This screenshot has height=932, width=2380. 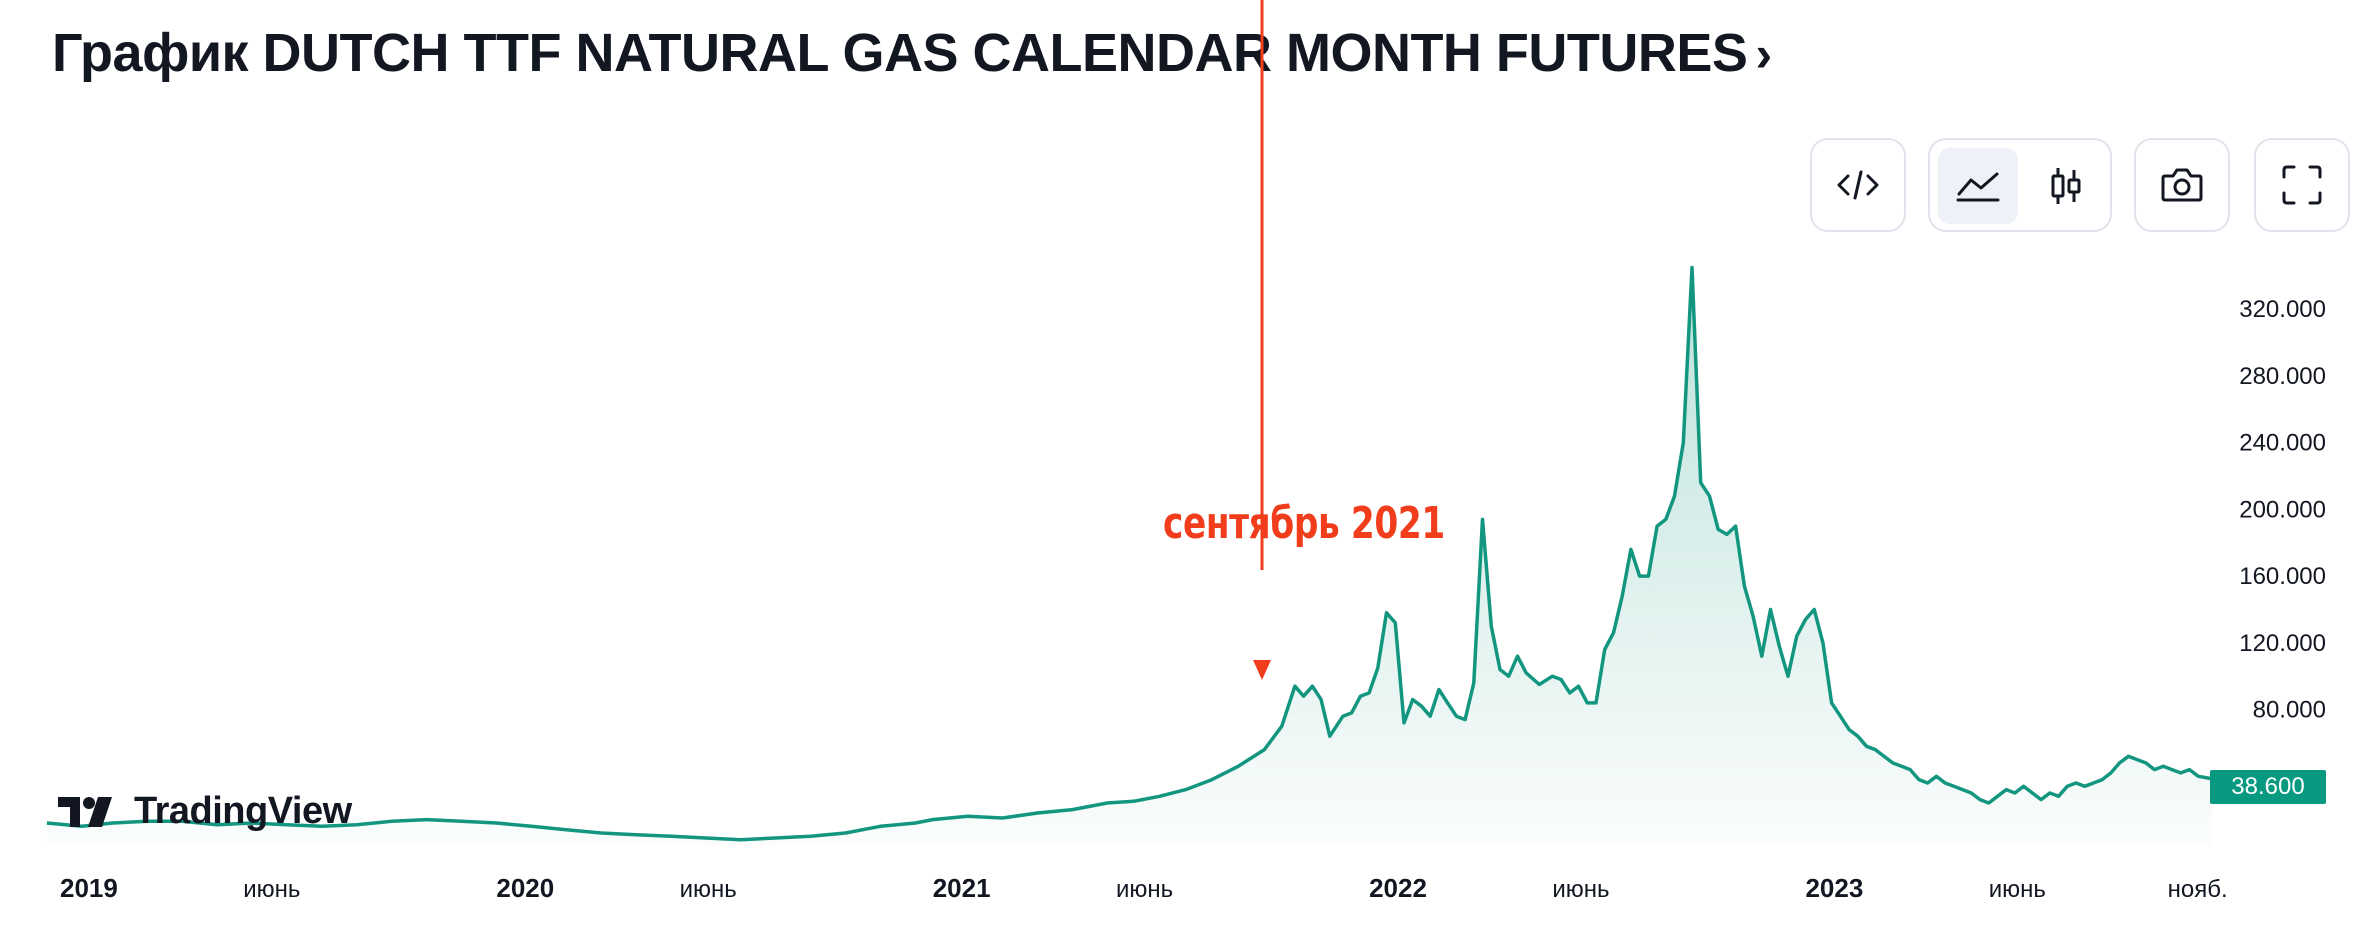 I want to click on last-price-badge: 38.600, so click(x=2268, y=787).